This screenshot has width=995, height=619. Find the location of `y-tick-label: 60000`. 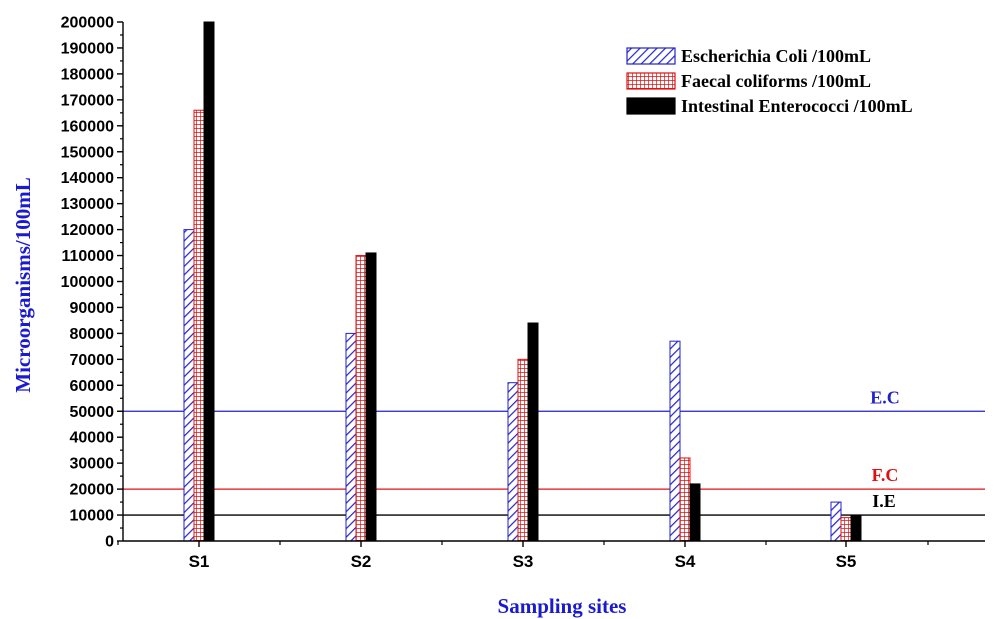

y-tick-label: 60000 is located at coordinates (92, 386).